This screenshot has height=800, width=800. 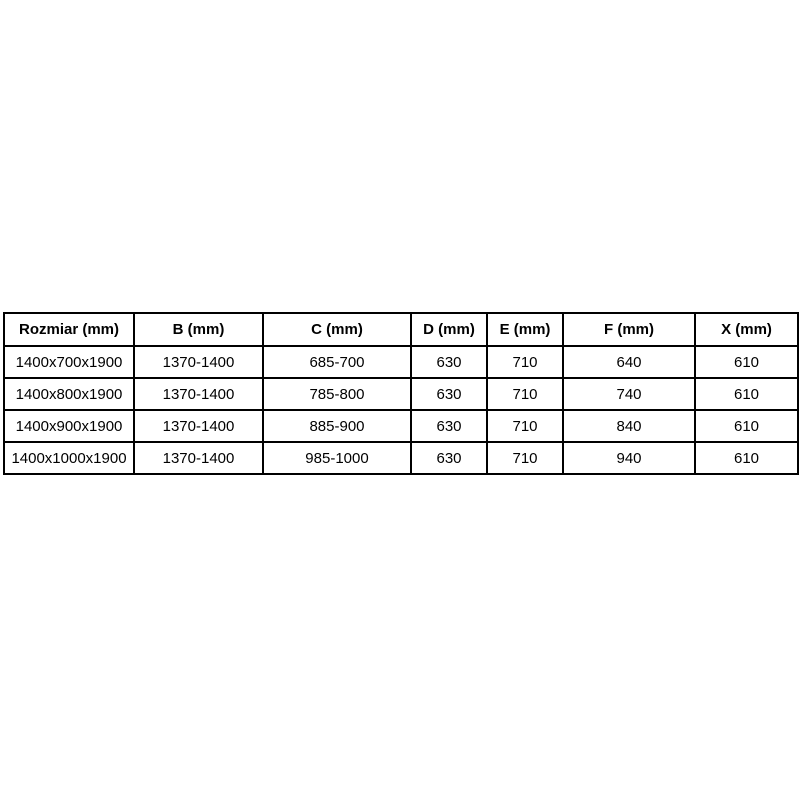 I want to click on column-header-e: E (mm), so click(x=525, y=329).